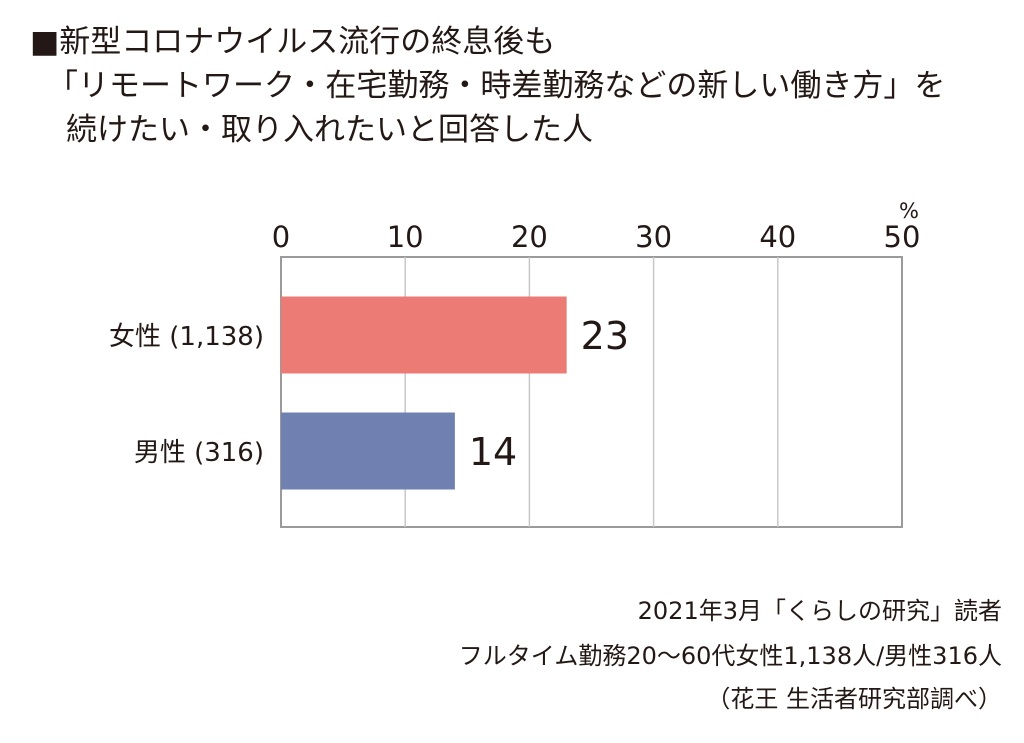 Image resolution: width=1024 pixels, height=743 pixels. What do you see at coordinates (596, 237) in the screenshot?
I see `x-axis-ticks: 0 10 20 30 40 50` at bounding box center [596, 237].